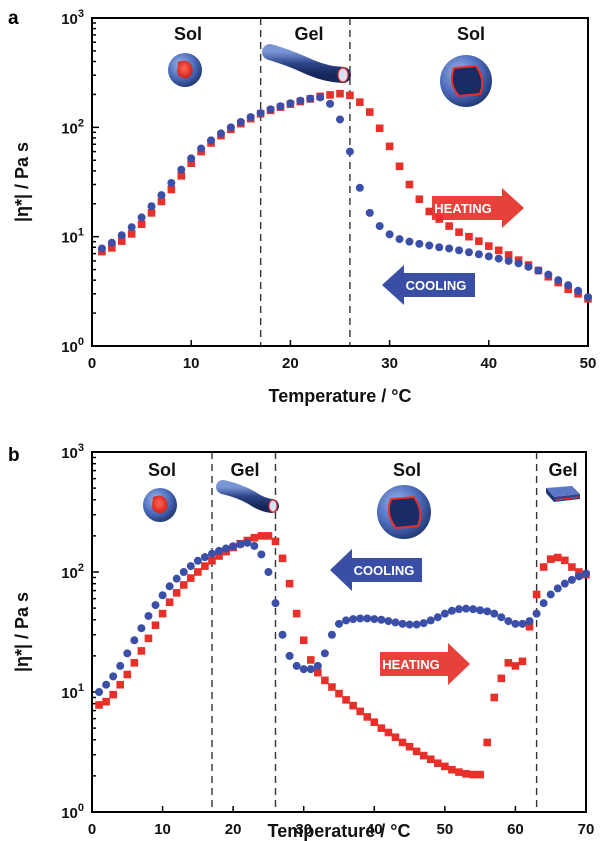 The image size is (601, 841). I want to click on panel-b-label: b, so click(14, 455).